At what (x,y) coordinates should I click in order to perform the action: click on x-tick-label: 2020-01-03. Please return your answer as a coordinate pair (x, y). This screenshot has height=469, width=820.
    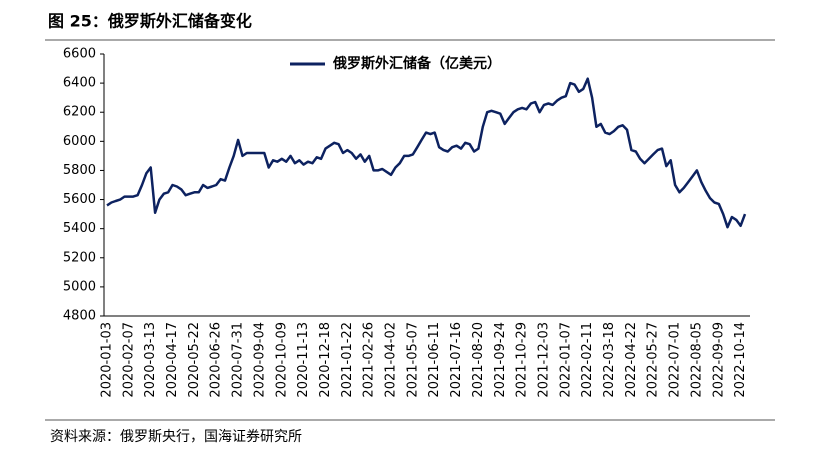
    Looking at the image, I should click on (107, 360).